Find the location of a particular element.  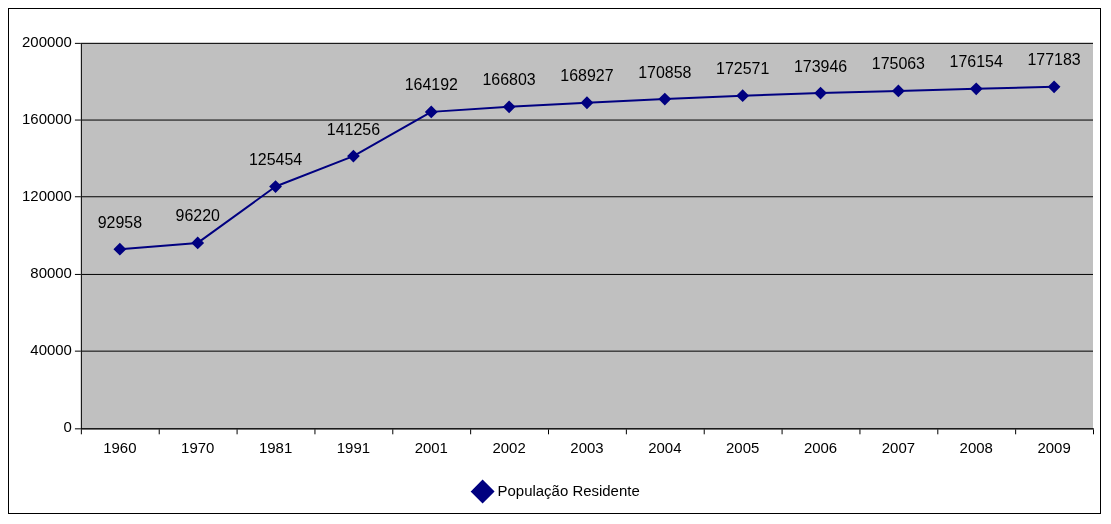

x-tick-label: 2009 is located at coordinates (1054, 448).